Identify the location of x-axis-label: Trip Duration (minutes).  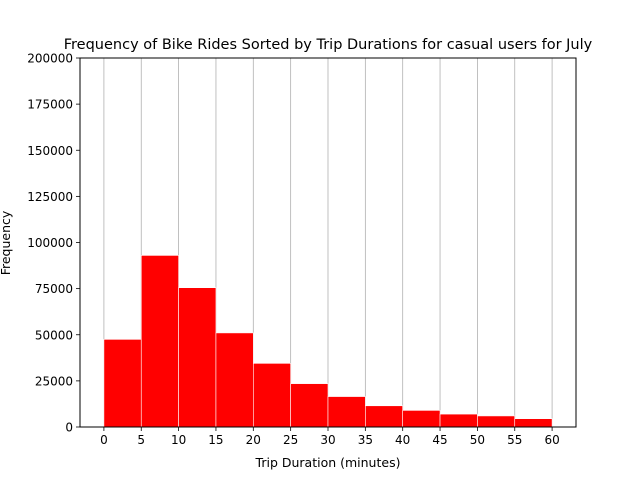
(328, 462).